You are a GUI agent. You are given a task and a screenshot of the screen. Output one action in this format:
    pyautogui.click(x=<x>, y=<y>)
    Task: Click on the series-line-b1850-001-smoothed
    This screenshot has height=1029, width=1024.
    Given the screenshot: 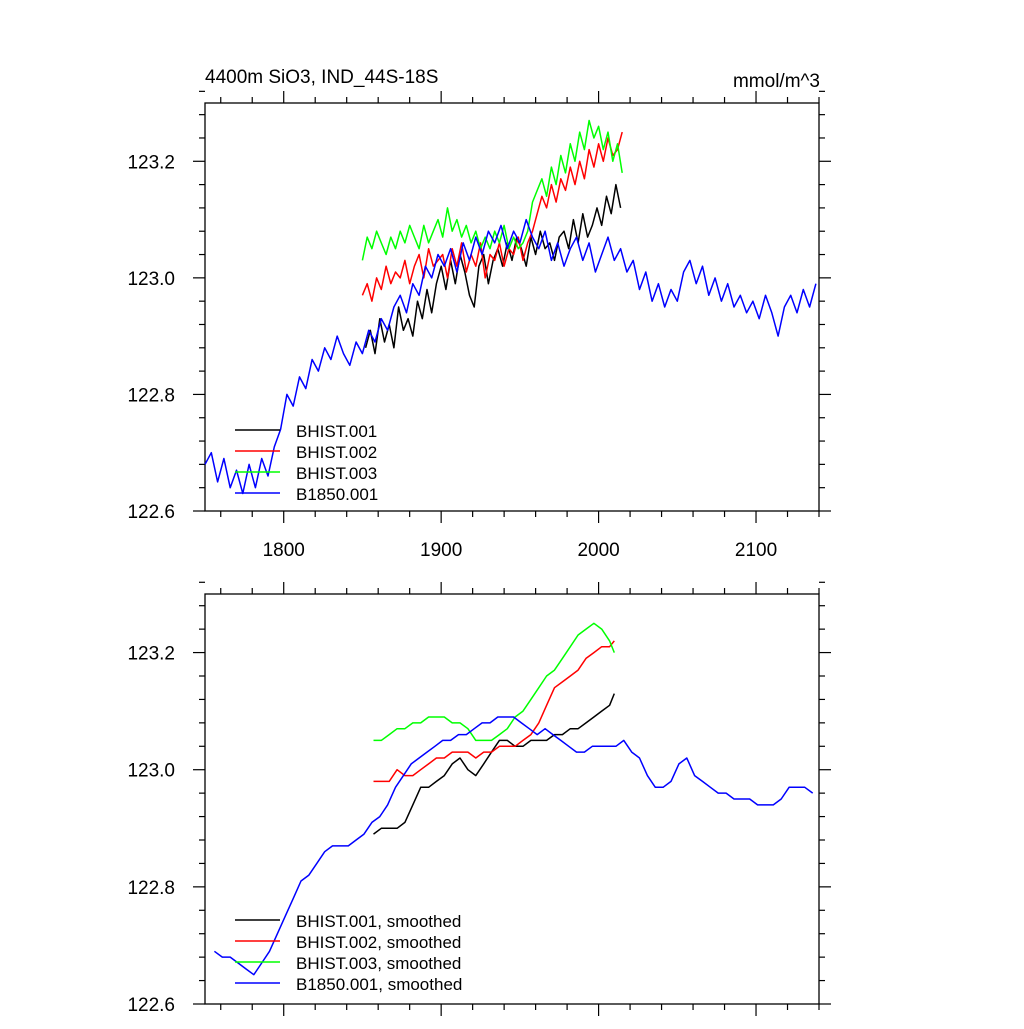 What is the action you would take?
    pyautogui.click(x=513, y=846)
    